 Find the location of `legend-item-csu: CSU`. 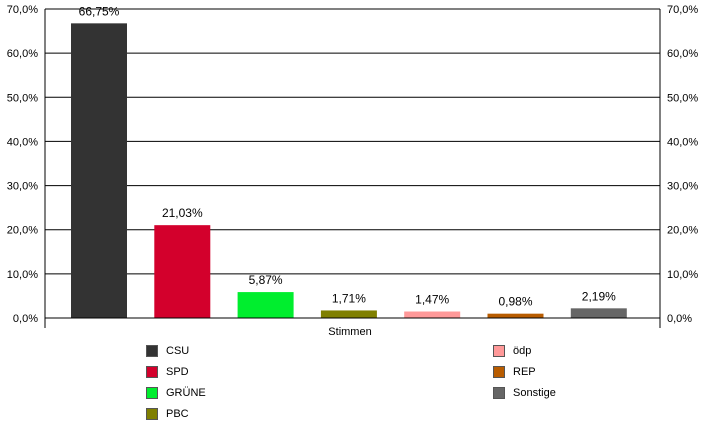

legend-item-csu: CSU is located at coordinates (167, 351).